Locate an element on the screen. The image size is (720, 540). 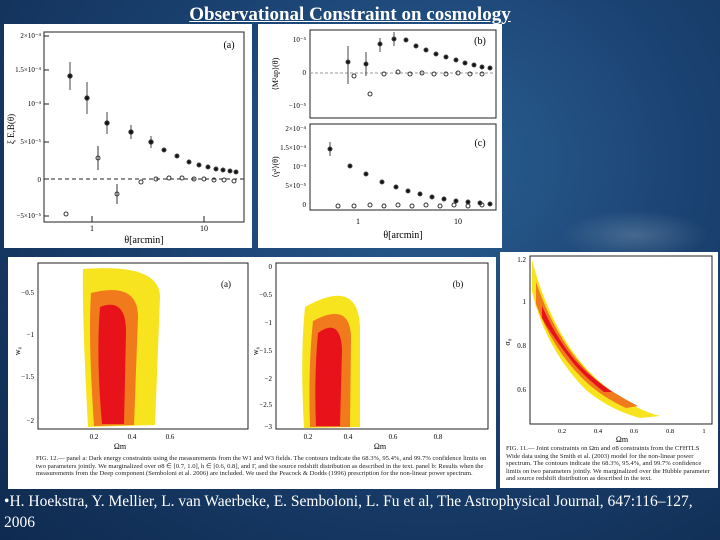
gamma-ytick: 5×10⁻⁵ is located at coordinates (295, 186).